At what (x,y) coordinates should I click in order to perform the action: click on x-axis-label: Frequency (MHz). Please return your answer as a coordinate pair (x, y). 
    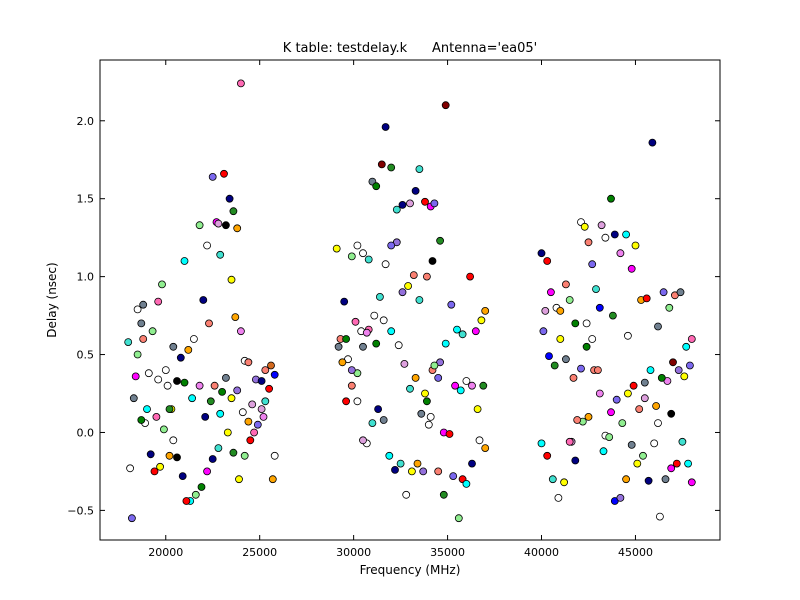
    Looking at the image, I should click on (410, 570).